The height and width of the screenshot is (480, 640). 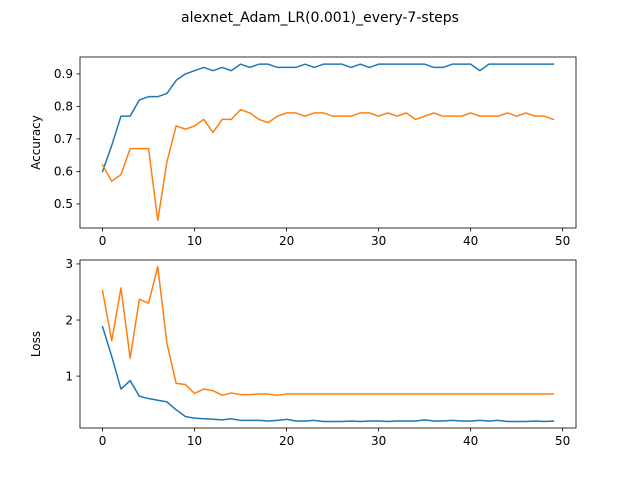 What do you see at coordinates (63, 107) in the screenshot?
I see `accuracy-y-tick-label: 0.8` at bounding box center [63, 107].